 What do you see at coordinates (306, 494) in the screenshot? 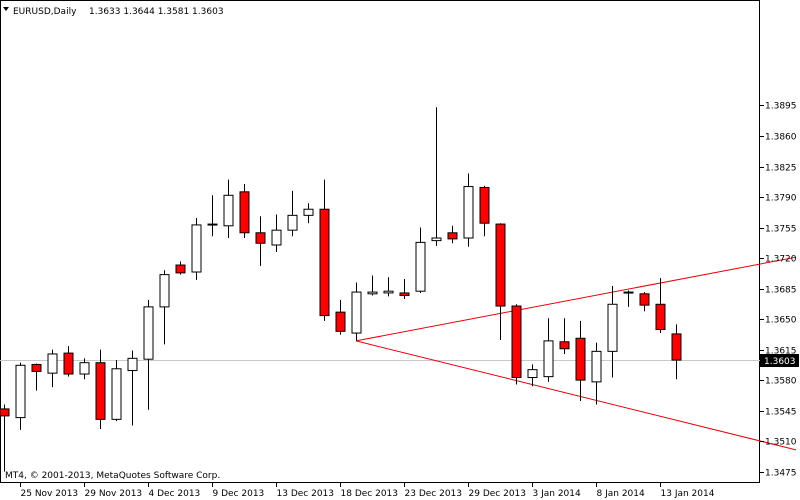
I see `x-tick-label: 13 Dec 2013` at bounding box center [306, 494].